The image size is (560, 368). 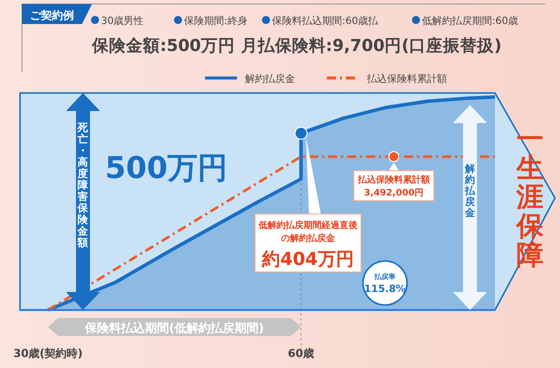 I want to click on x-tick-label: 30歳(契約時), so click(x=48, y=353).